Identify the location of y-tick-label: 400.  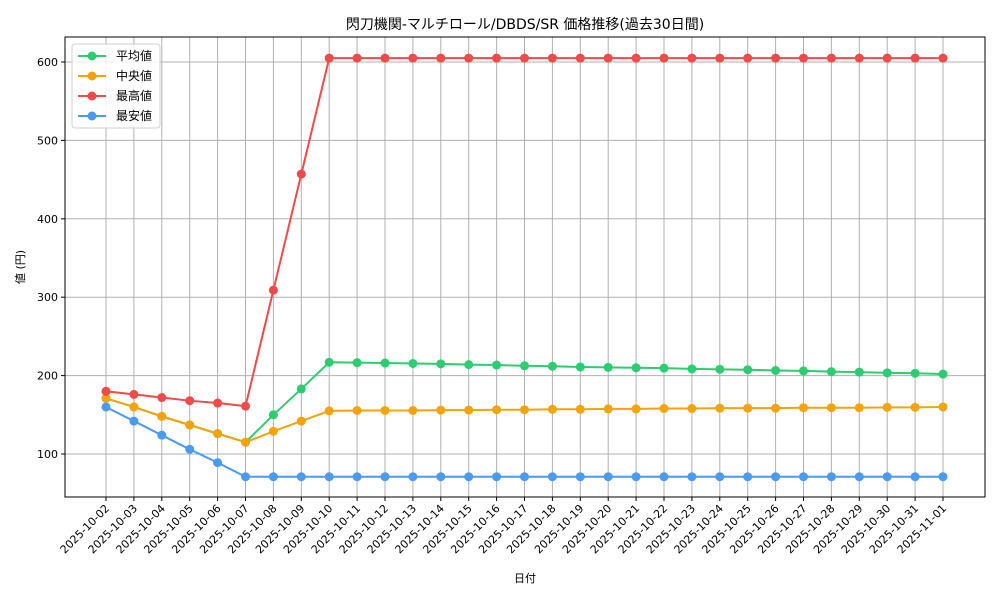
(47, 219).